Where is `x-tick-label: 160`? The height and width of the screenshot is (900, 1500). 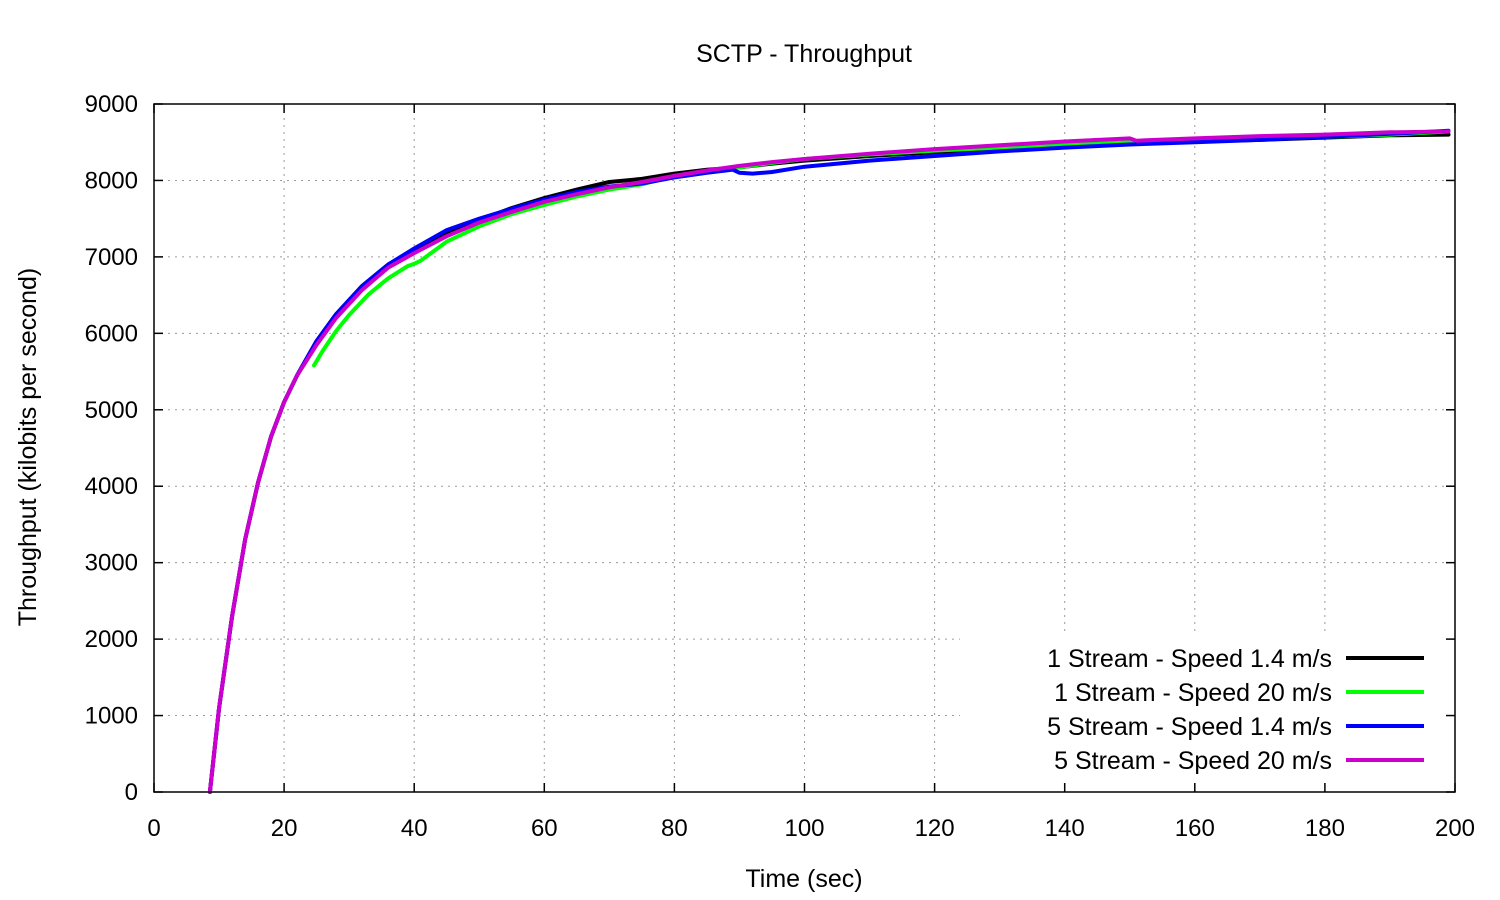 x-tick-label: 160 is located at coordinates (1195, 828).